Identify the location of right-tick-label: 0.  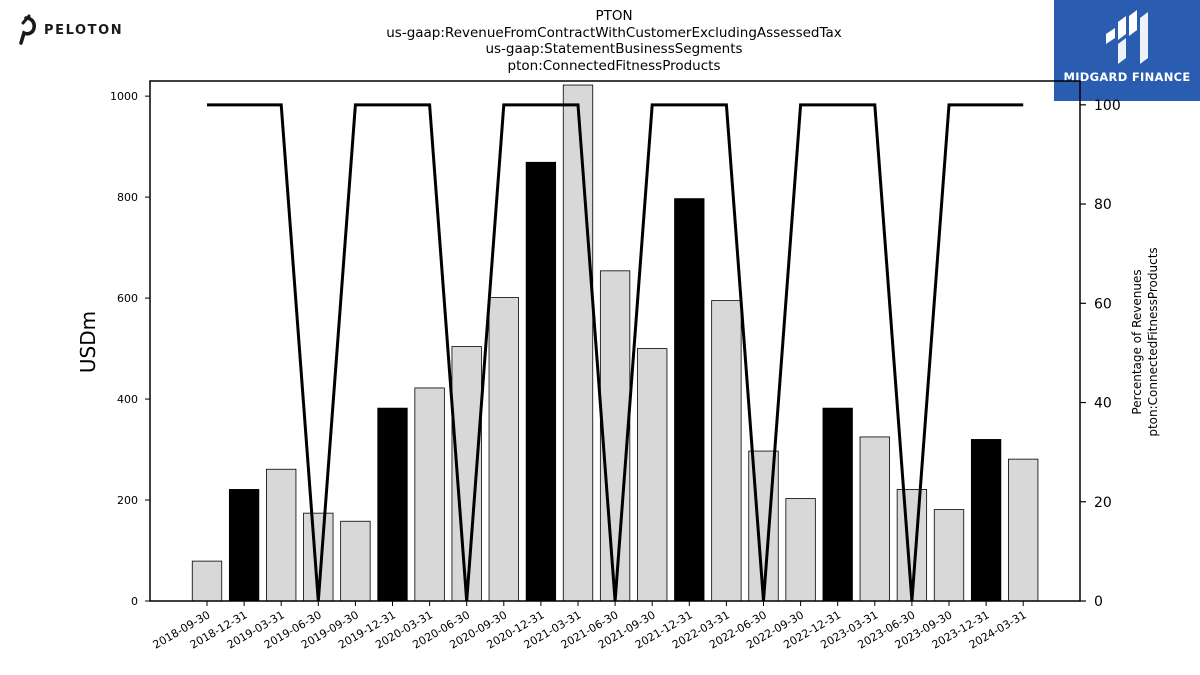
(1098, 602).